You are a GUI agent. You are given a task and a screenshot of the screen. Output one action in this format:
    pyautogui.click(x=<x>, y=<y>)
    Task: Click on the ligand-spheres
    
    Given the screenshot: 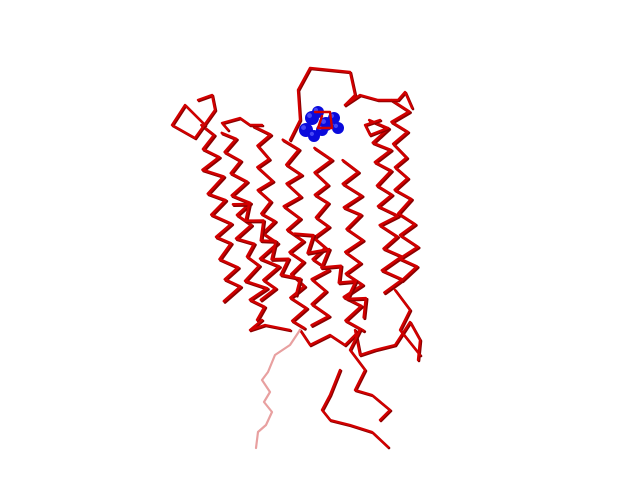 What is the action you would take?
    pyautogui.click(x=321, y=124)
    